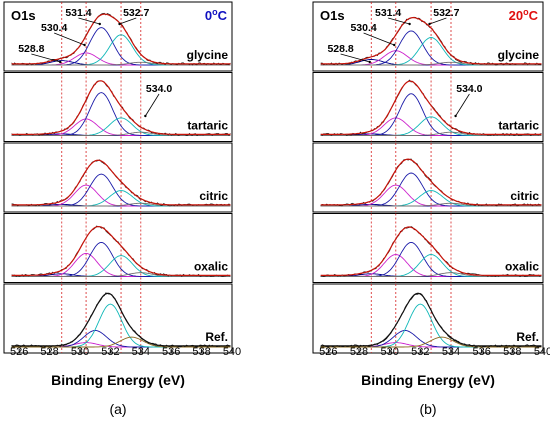  Describe the element at coordinates (117, 409) in the screenshot. I see `panel-caption: (a)` at that location.